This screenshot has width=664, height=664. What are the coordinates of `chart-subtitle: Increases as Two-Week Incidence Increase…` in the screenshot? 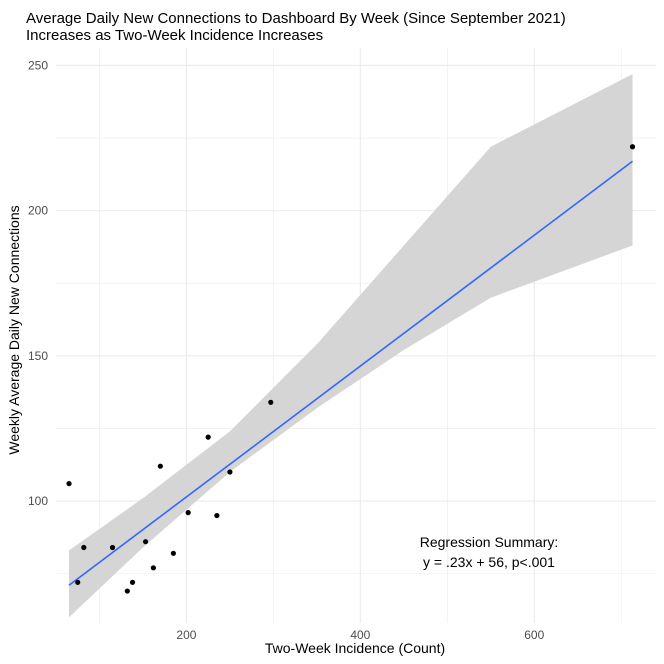 It's located at (174, 35).